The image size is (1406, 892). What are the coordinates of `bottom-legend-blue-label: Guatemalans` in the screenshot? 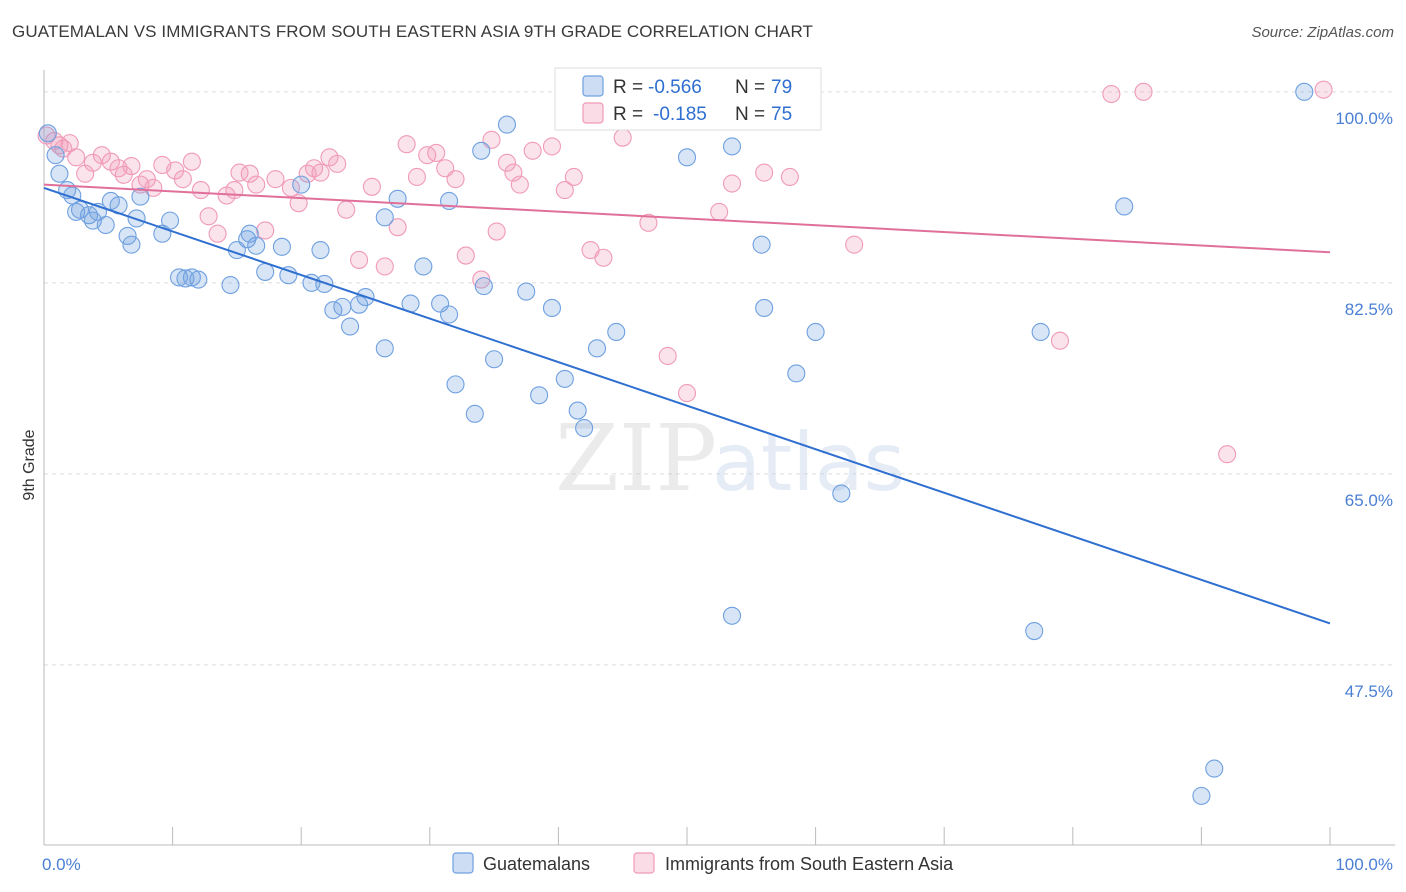 It's located at (536, 864).